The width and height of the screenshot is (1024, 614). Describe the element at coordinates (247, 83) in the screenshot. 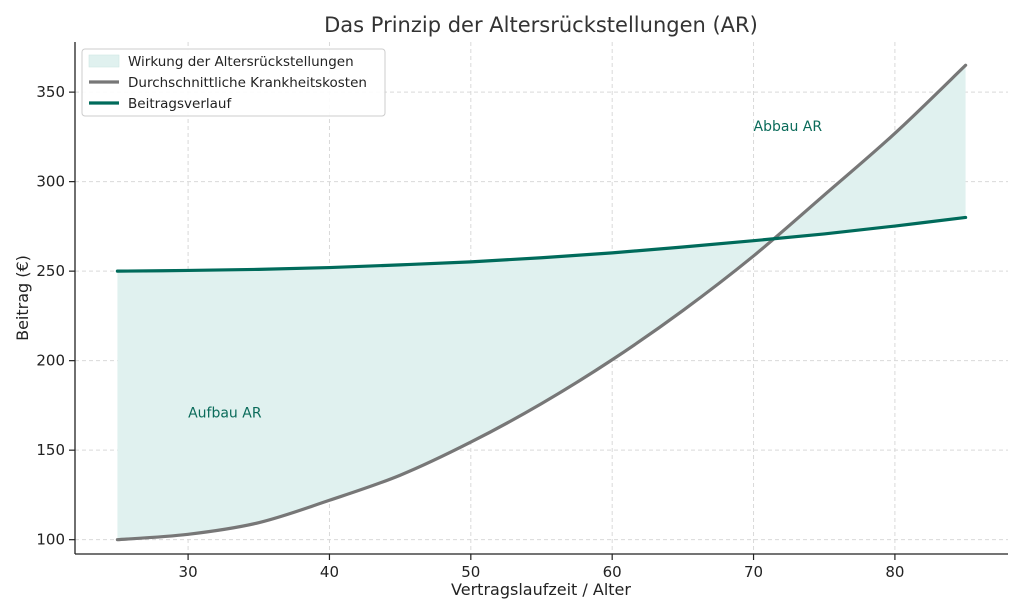

I see `legend-label: Durchschnittliche Krankheitskosten` at that location.